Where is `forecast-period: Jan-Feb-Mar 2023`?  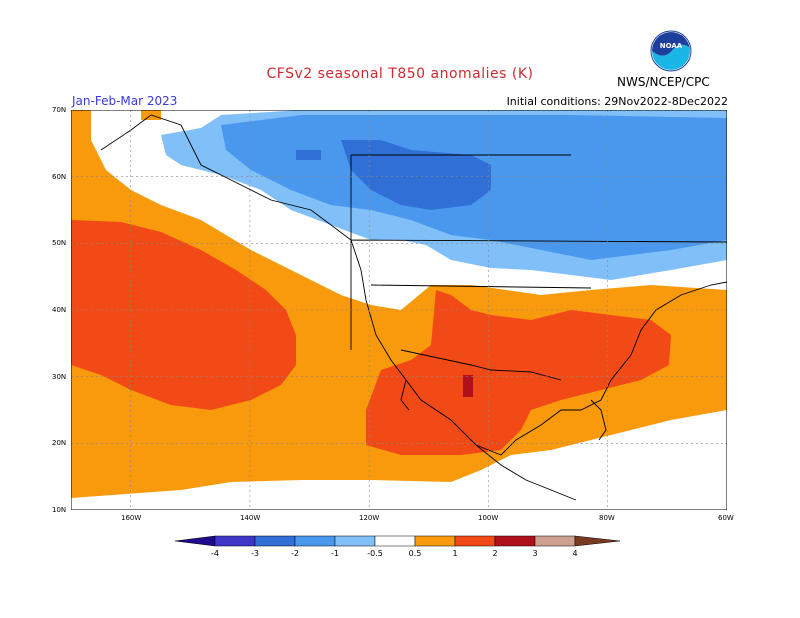
forecast-period: Jan-Feb-Mar 2023 is located at coordinates (125, 101).